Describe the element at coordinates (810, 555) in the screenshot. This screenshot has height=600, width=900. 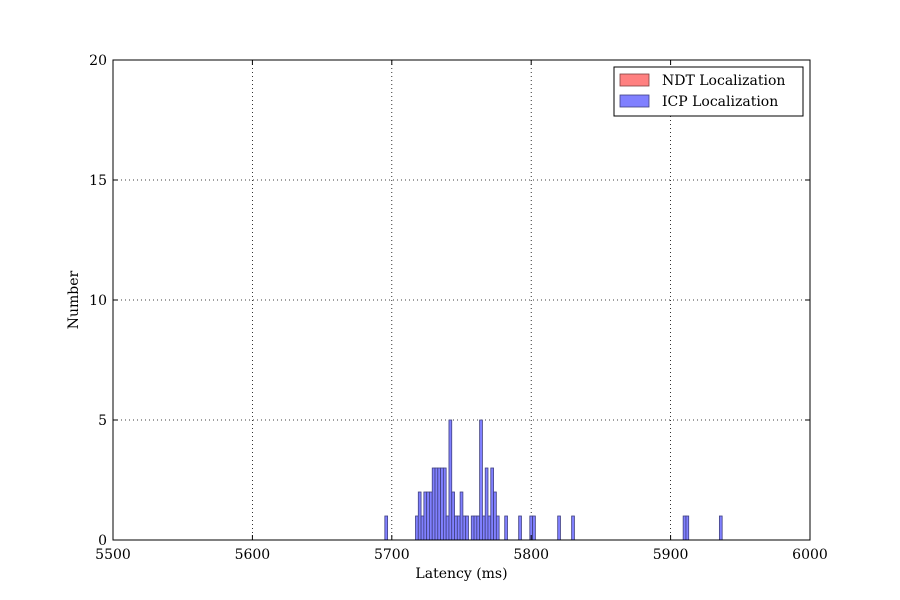
I see `x-tick-label: 6000` at that location.